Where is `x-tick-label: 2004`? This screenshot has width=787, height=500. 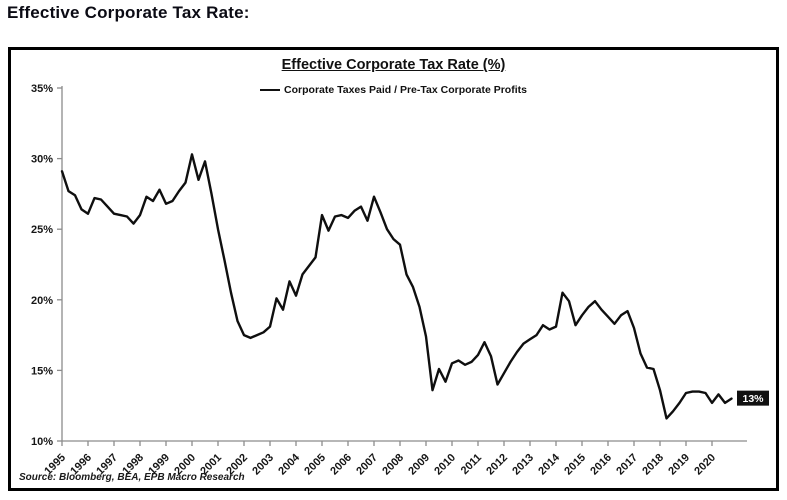 x-tick-label: 2004 is located at coordinates (289, 464).